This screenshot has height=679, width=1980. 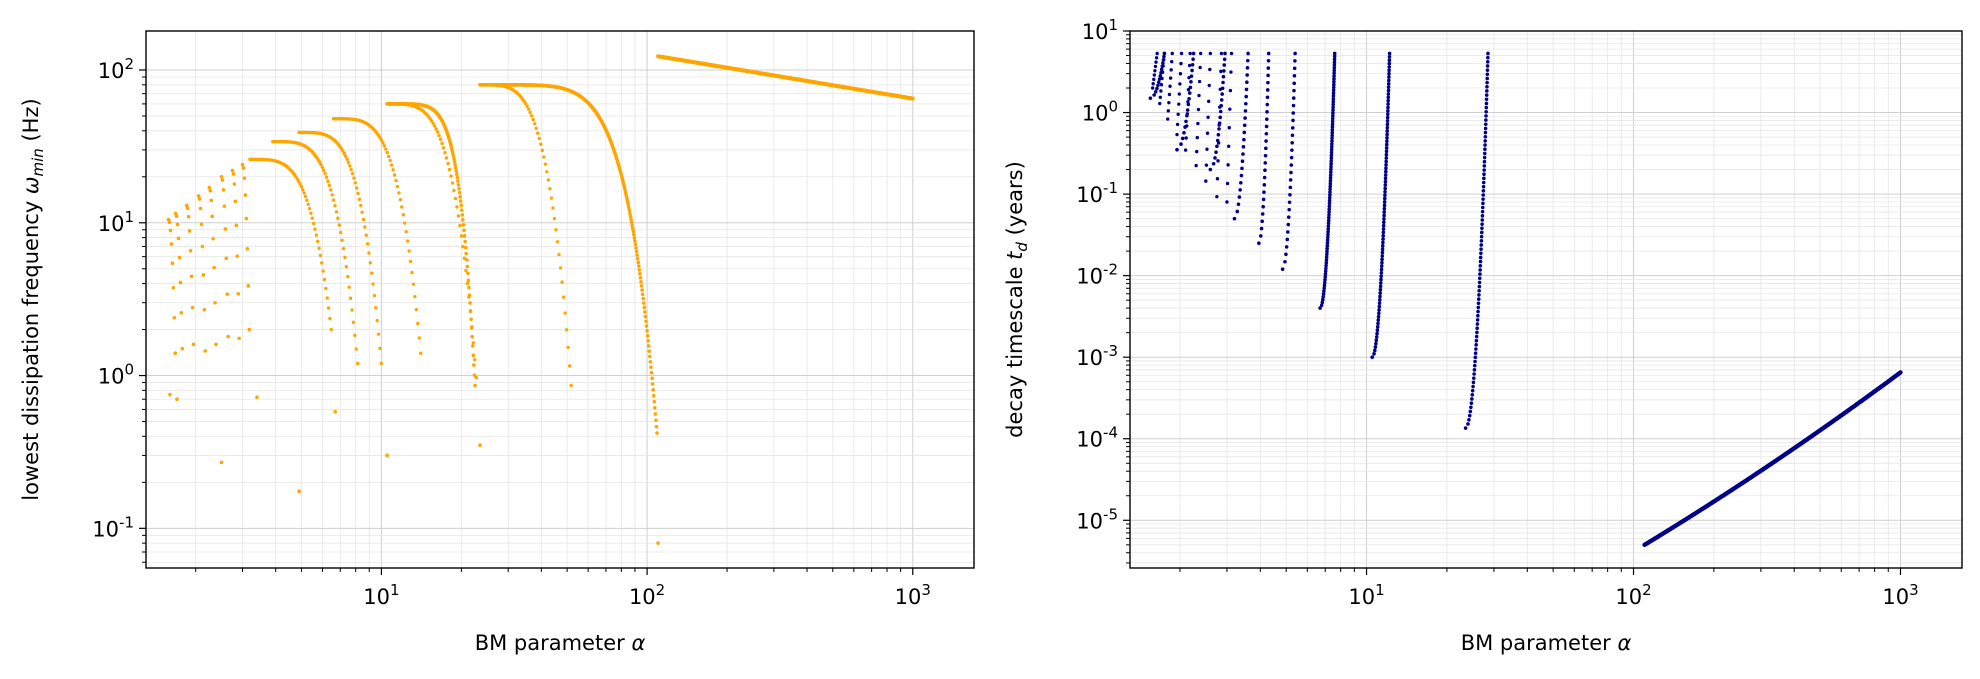 What do you see at coordinates (560, 643) in the screenshot?
I see `x-axis-label: BM parameter α` at bounding box center [560, 643].